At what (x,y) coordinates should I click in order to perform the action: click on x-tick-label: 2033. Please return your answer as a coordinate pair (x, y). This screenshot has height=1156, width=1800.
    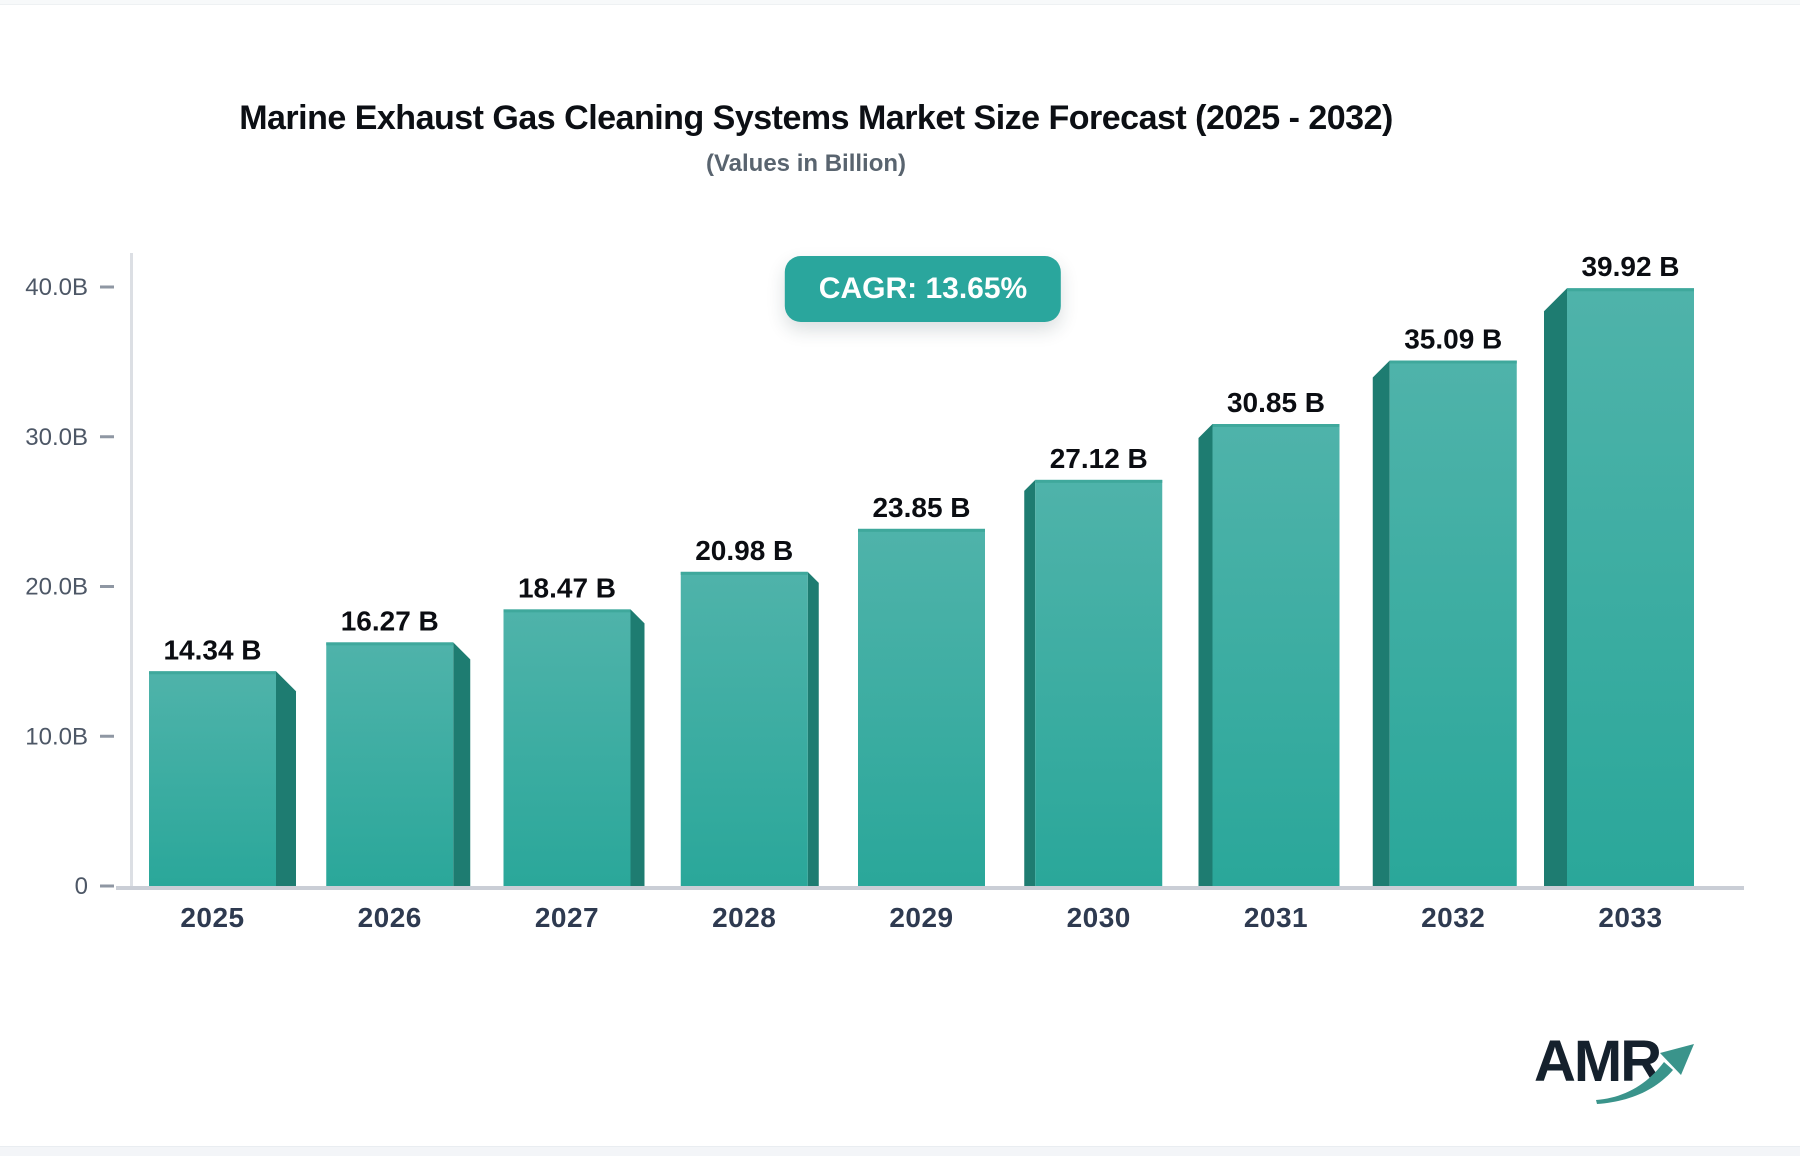
    Looking at the image, I should click on (1630, 917).